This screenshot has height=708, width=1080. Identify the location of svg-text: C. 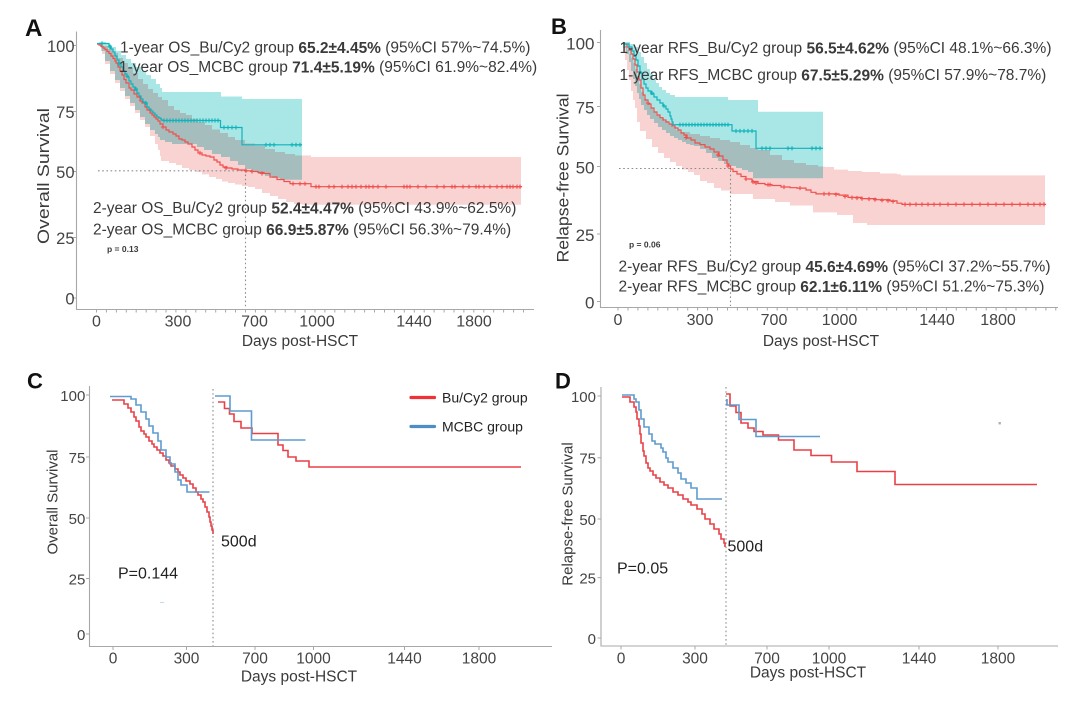
(35, 381).